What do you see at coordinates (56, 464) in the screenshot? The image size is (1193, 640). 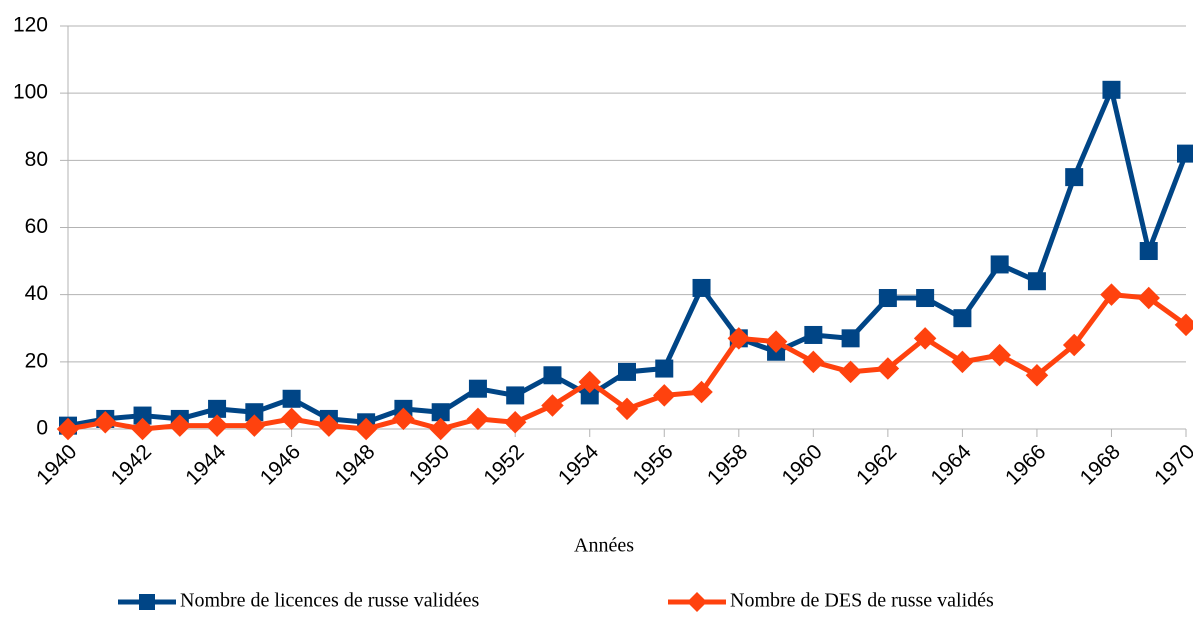 I see `x-tick-label: 1940` at bounding box center [56, 464].